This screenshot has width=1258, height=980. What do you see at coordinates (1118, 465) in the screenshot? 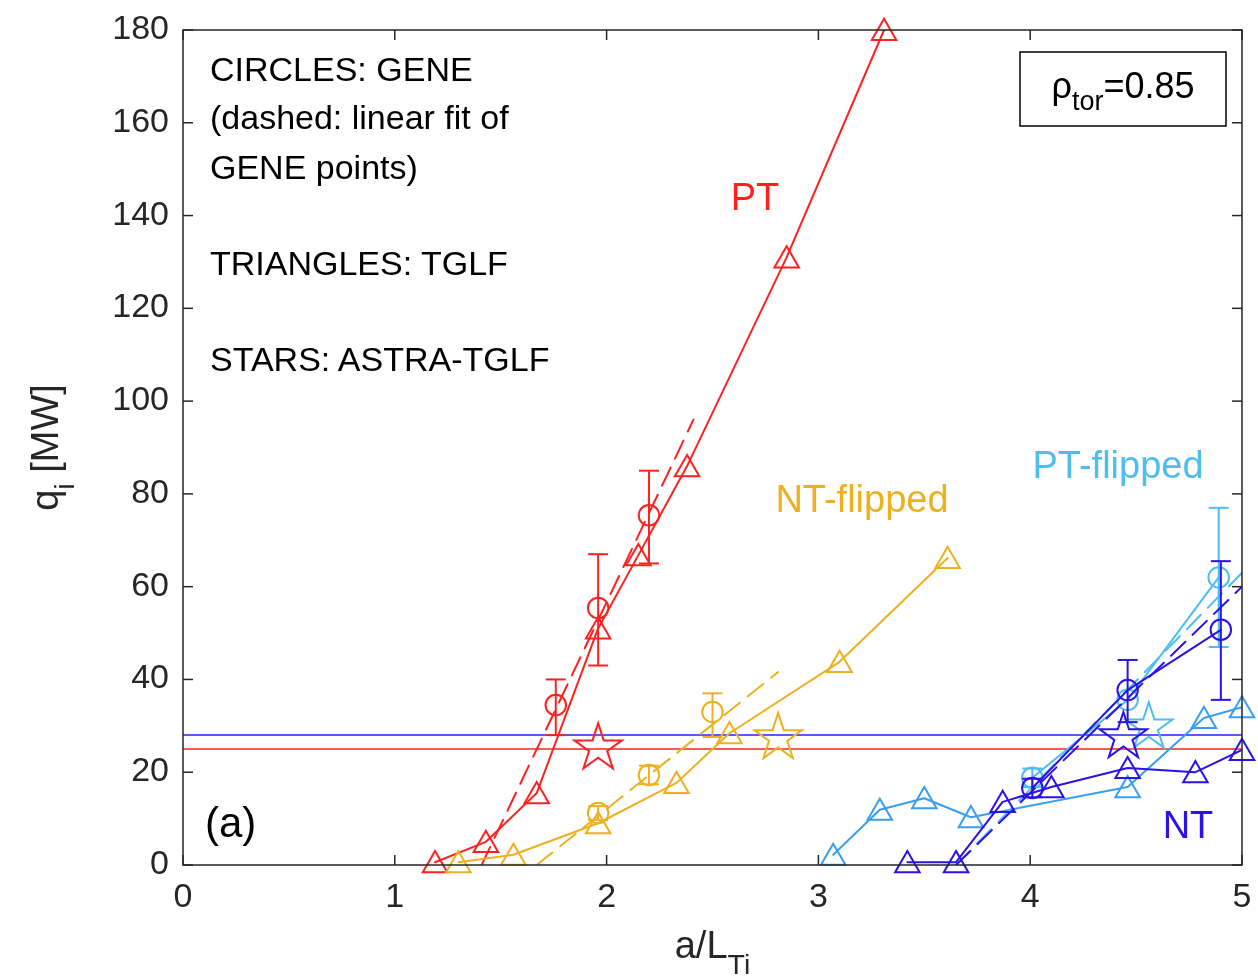
I see `text: PT-flipped` at bounding box center [1118, 465].